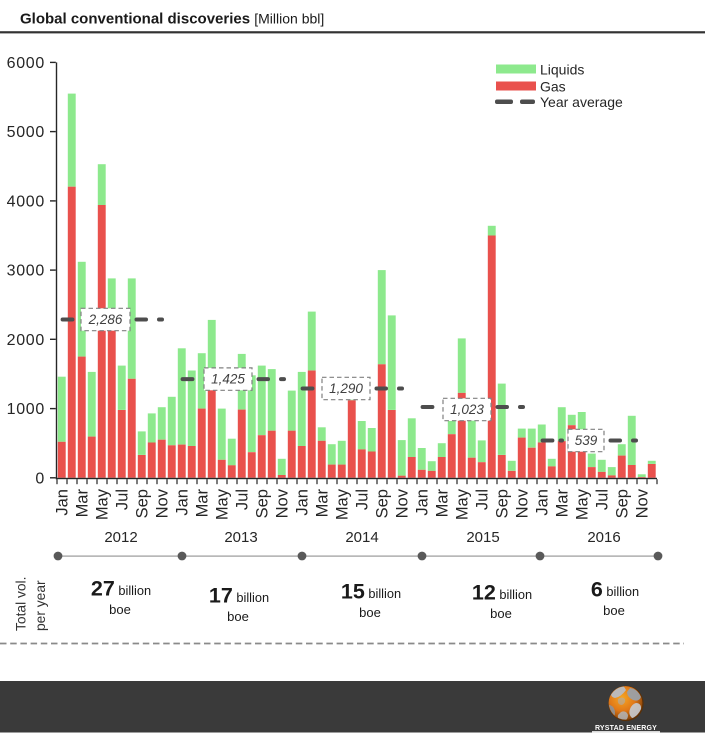 The width and height of the screenshot is (705, 734). Describe the element at coordinates (40, 478) in the screenshot. I see `svg-text: 0` at that location.